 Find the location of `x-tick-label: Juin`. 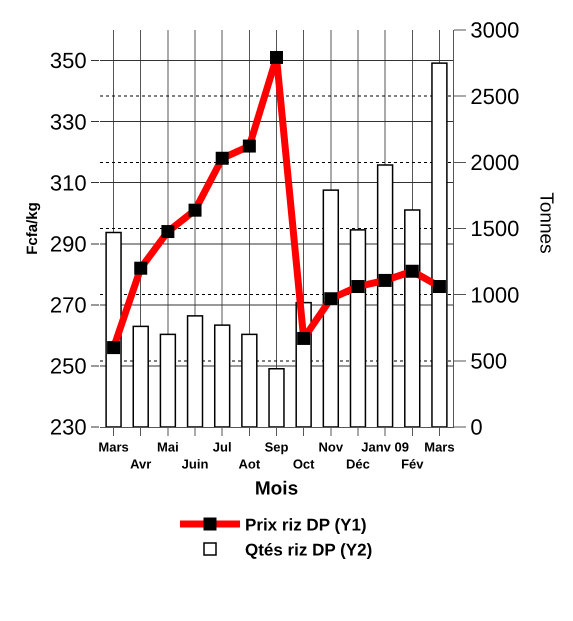

x-tick-label: Juin is located at coordinates (195, 464).